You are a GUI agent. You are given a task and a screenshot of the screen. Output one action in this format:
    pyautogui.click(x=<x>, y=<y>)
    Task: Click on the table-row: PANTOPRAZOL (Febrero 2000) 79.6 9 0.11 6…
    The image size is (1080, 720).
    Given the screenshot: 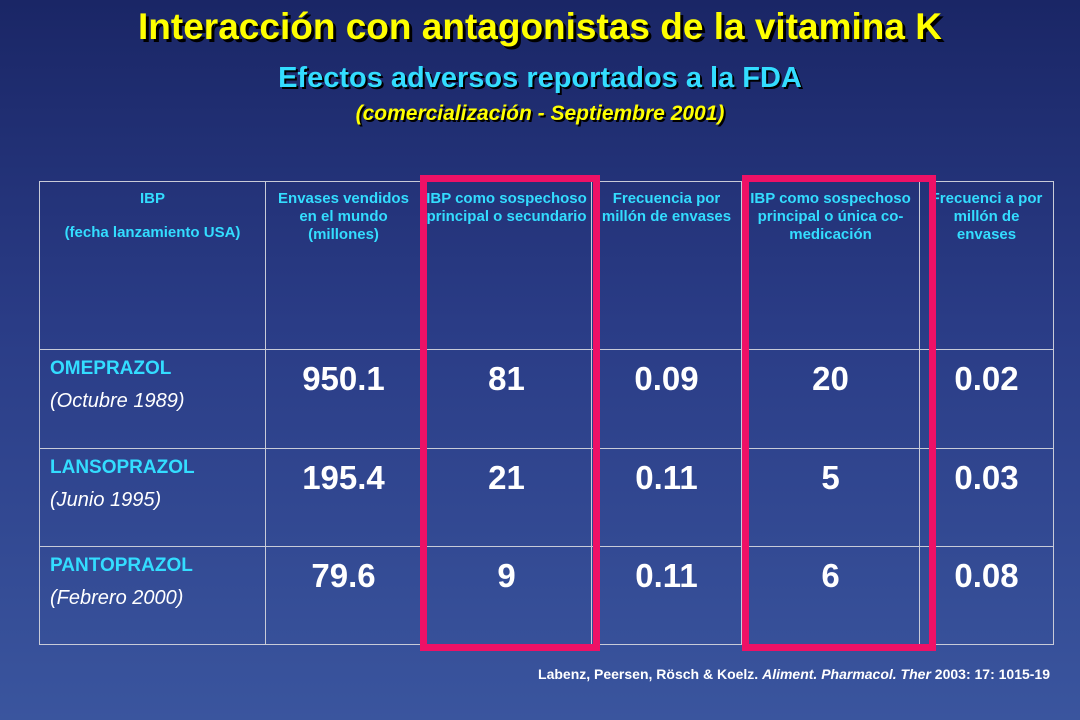 What is the action you would take?
    pyautogui.click(x=546, y=595)
    